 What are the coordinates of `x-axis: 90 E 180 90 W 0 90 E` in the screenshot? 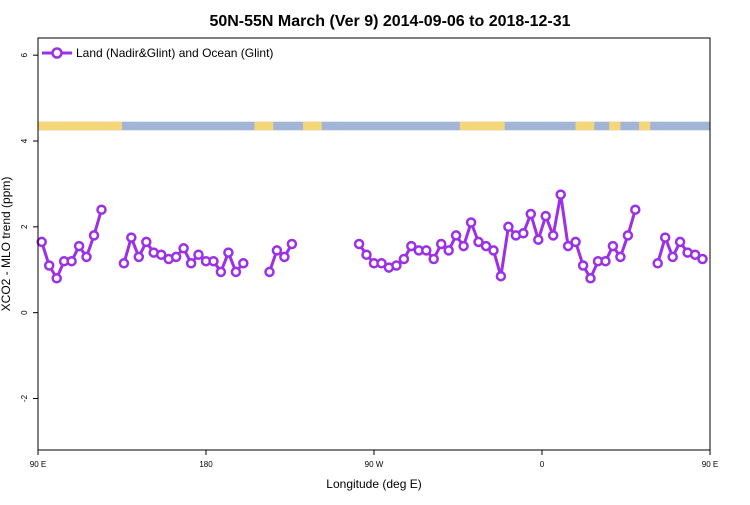 It's located at (374, 459).